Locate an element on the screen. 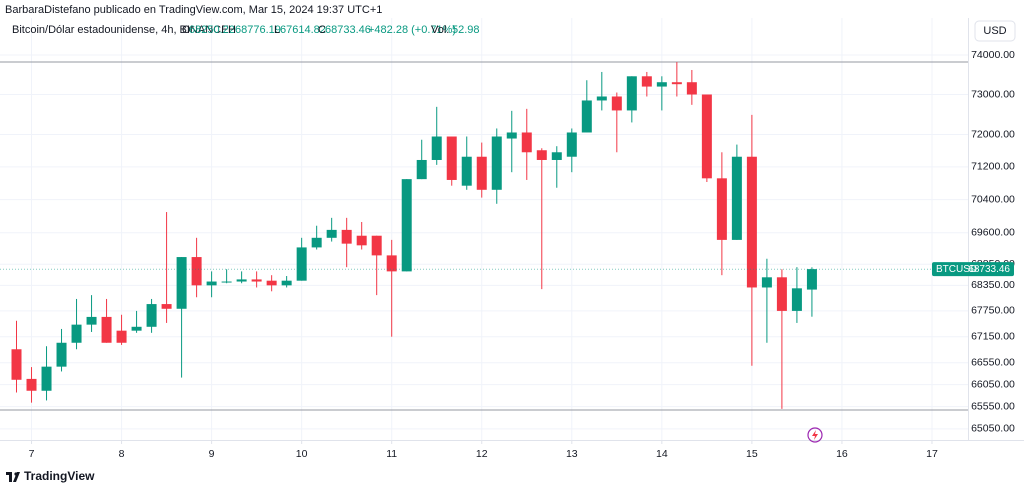 The image size is (1024, 489). volume-value: 52.98 is located at coordinates (466, 30).